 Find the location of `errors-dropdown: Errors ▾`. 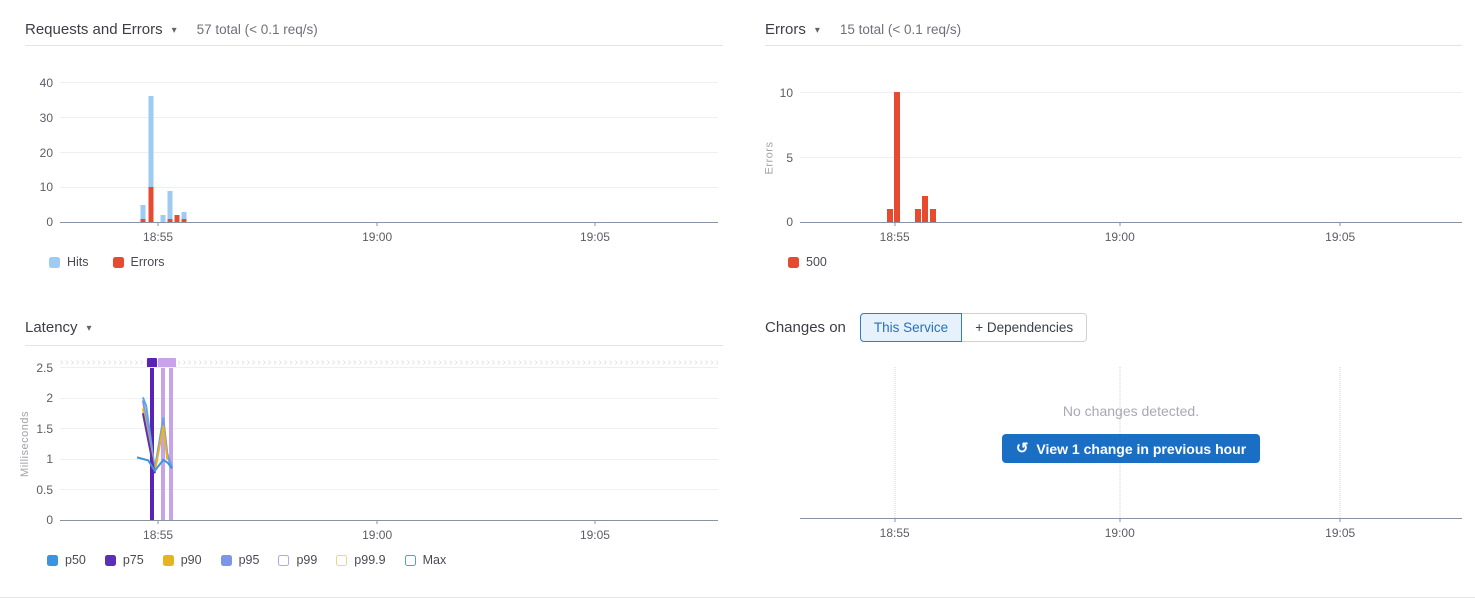

errors-dropdown: Errors ▾ is located at coordinates (792, 29).